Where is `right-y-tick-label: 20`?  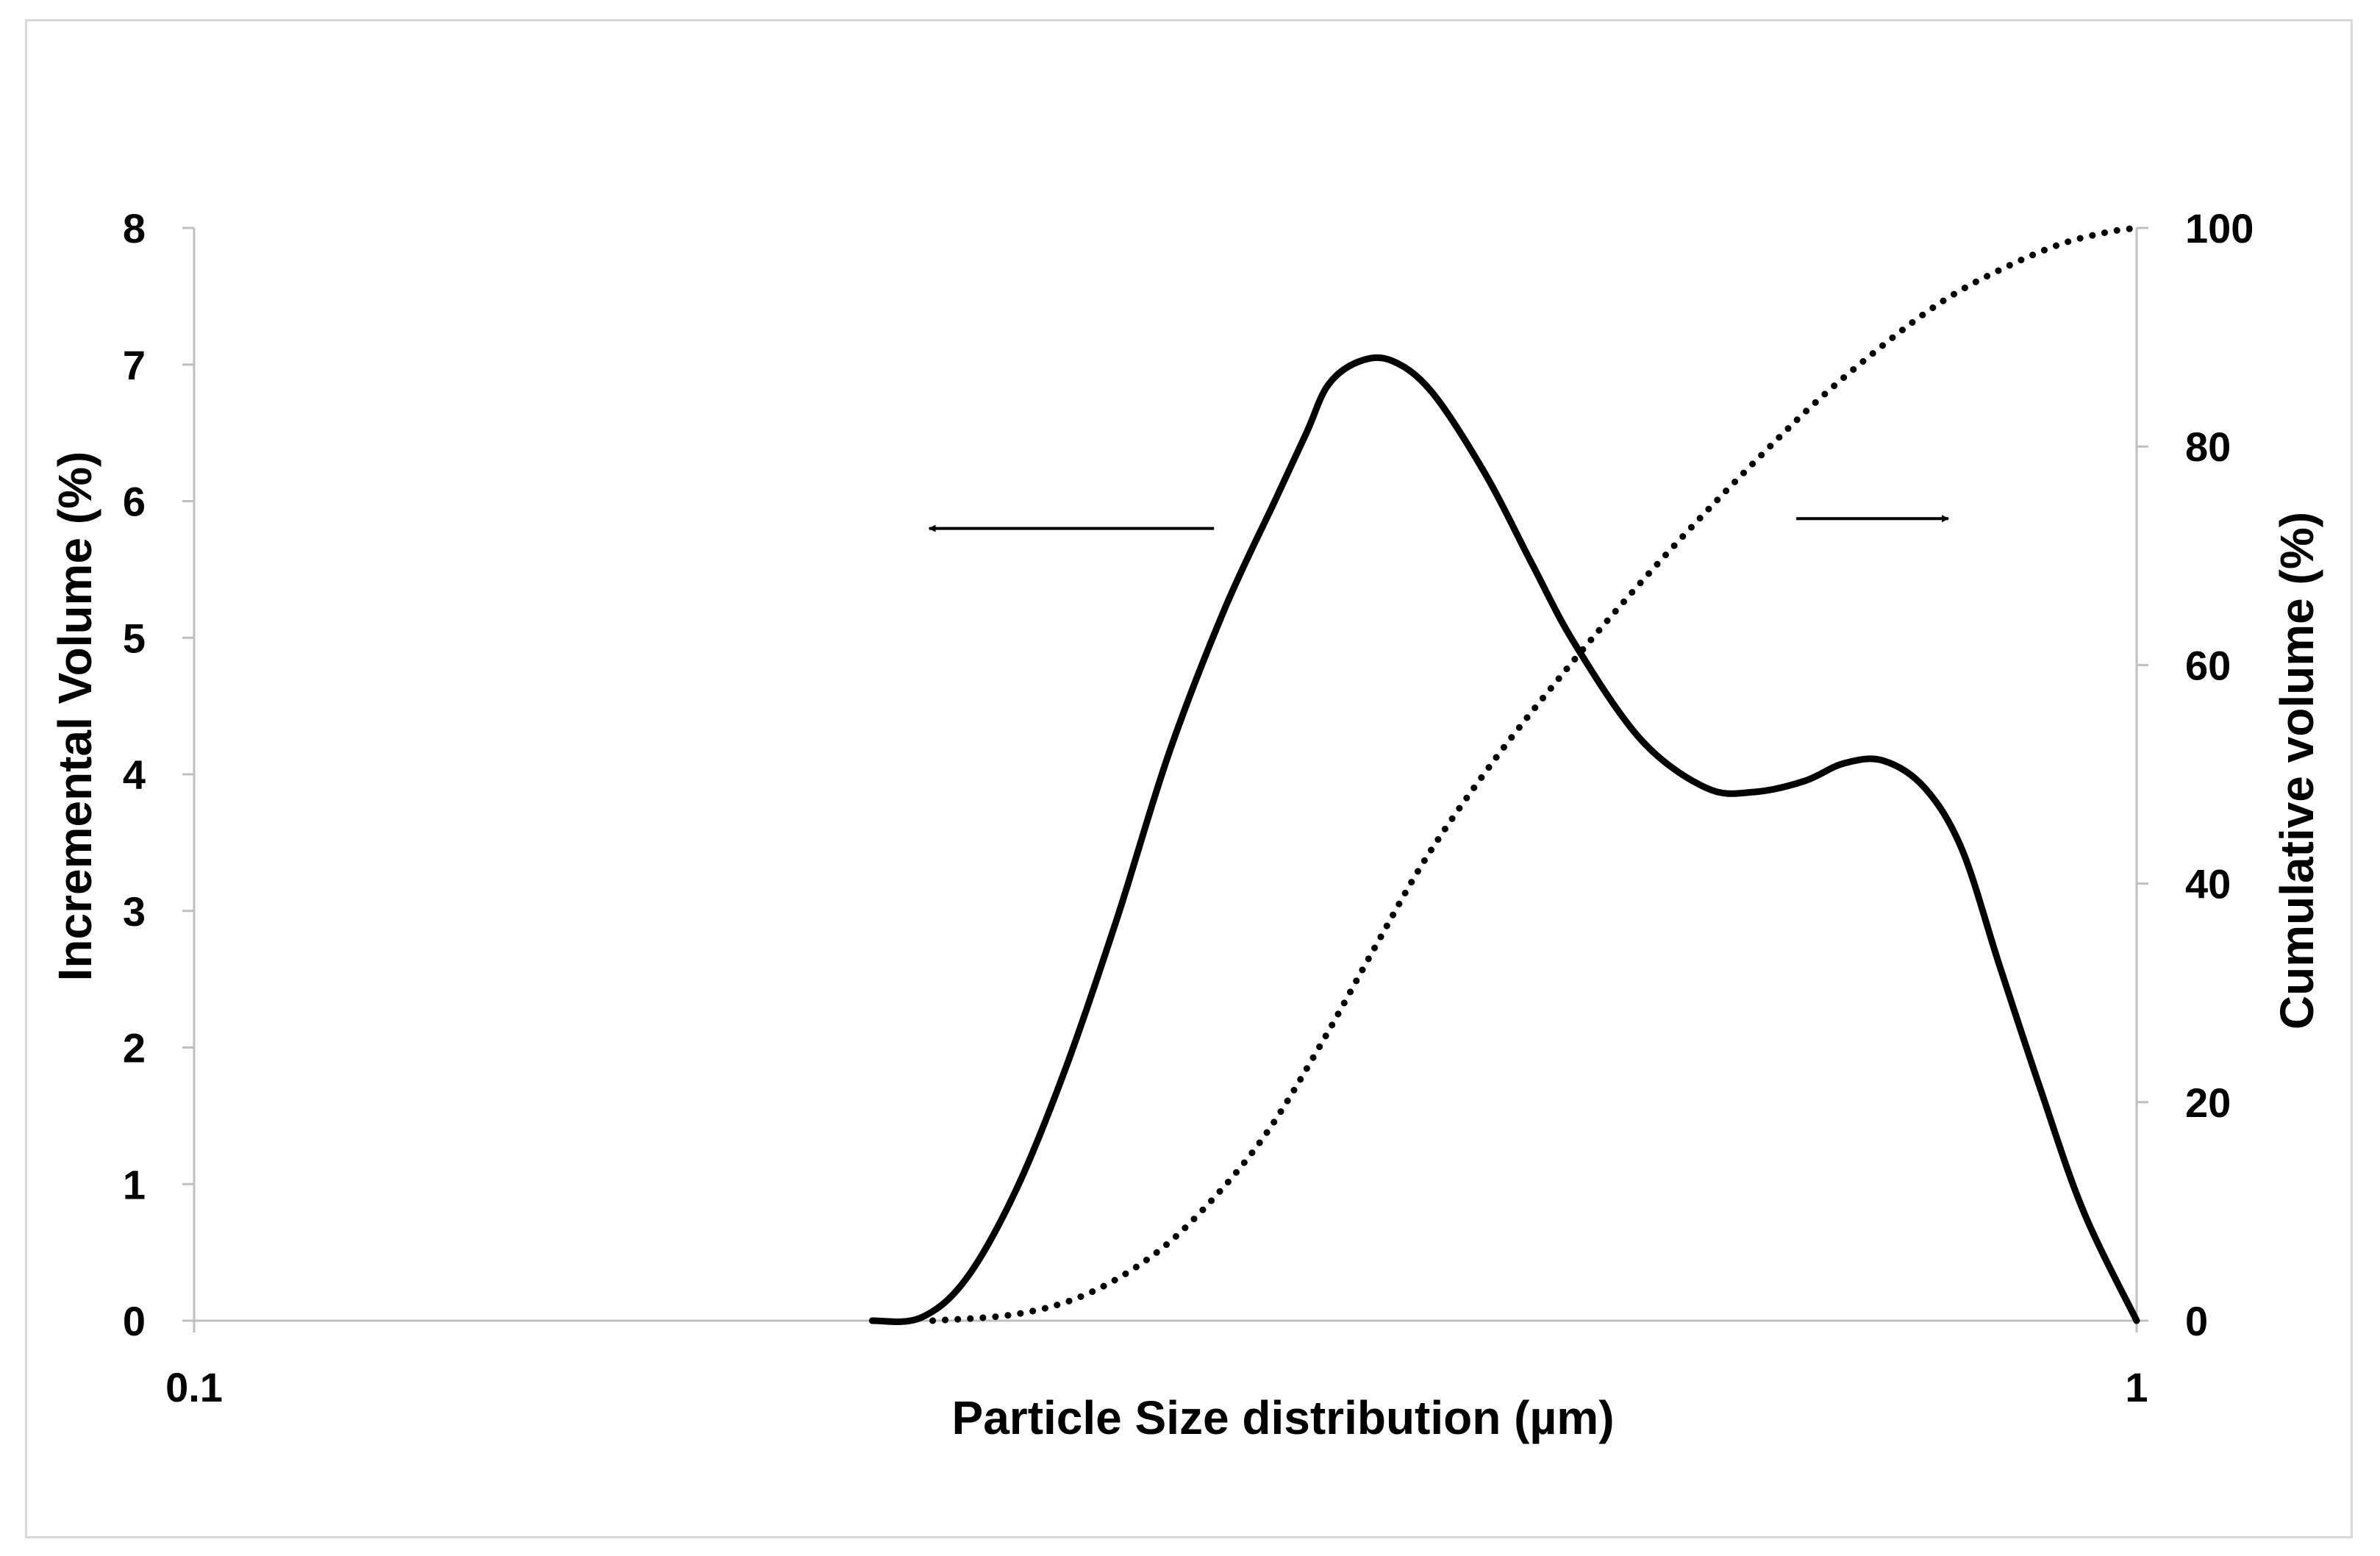 right-y-tick-label: 20 is located at coordinates (2208, 1102).